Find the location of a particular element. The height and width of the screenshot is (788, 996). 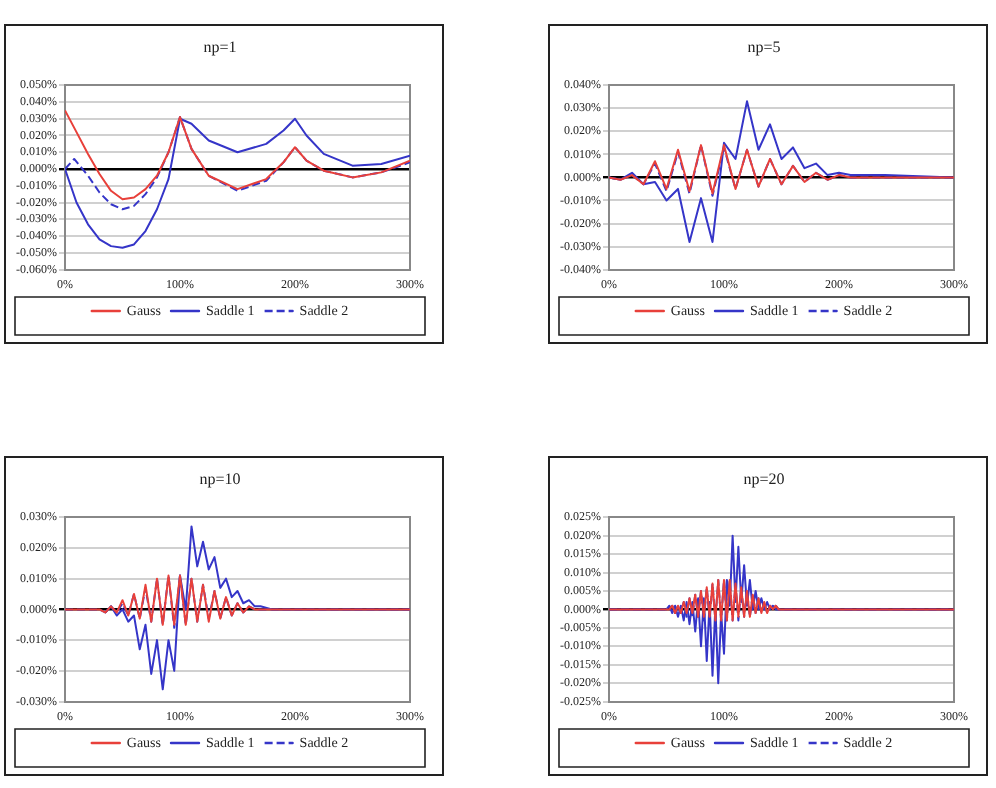

chart-title: np=10 is located at coordinates (220, 478).